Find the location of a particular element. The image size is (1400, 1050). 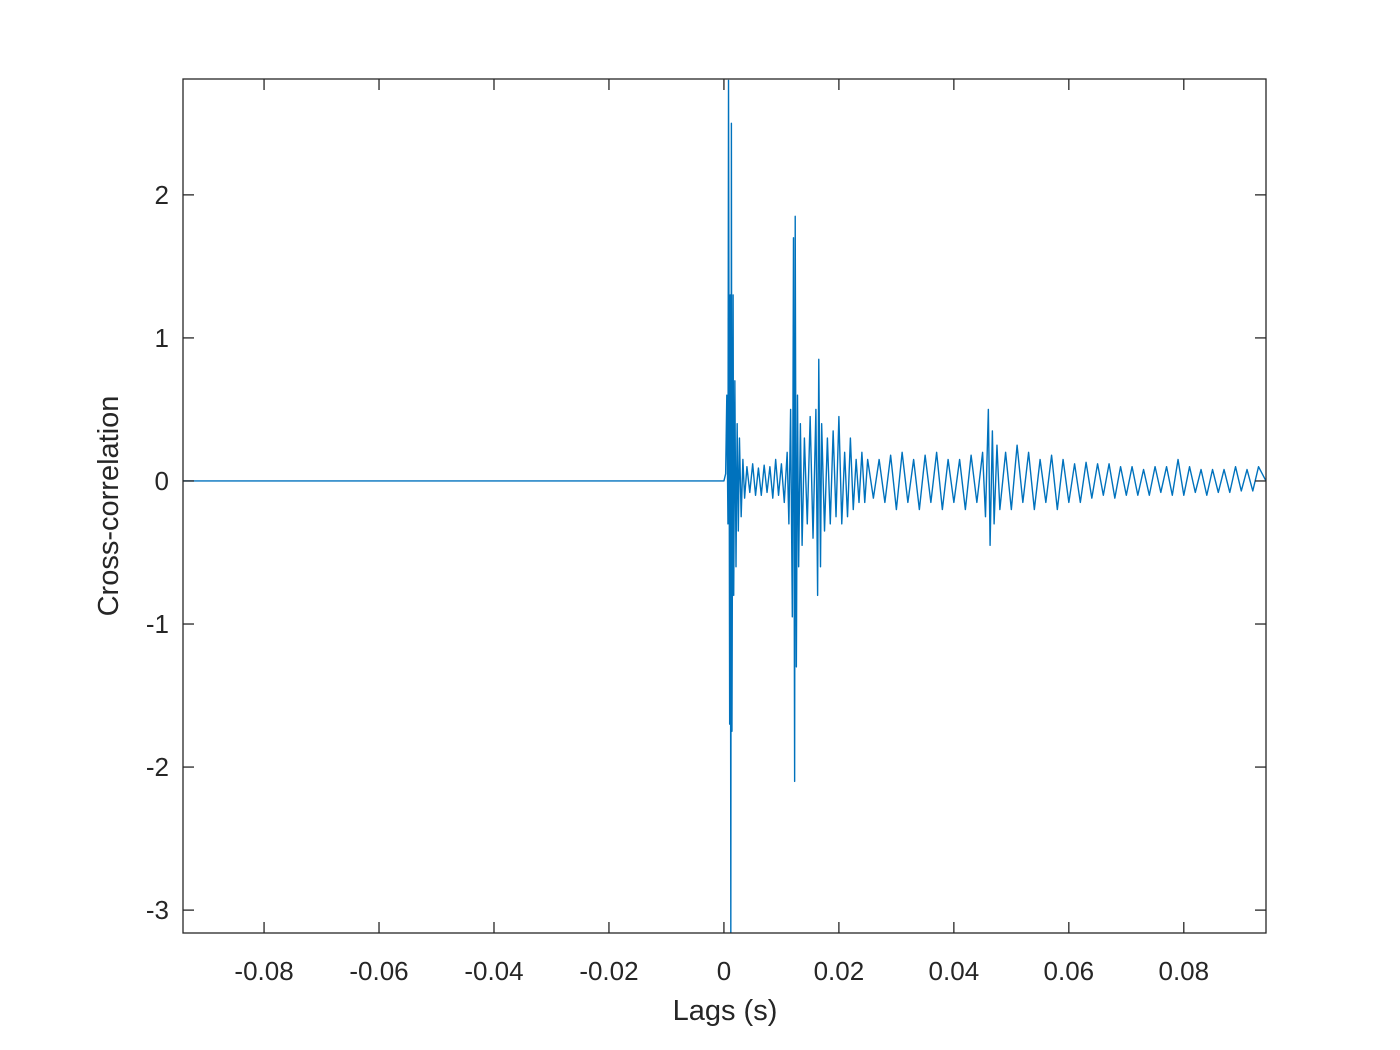

x-tick-label: 0 is located at coordinates (724, 971).